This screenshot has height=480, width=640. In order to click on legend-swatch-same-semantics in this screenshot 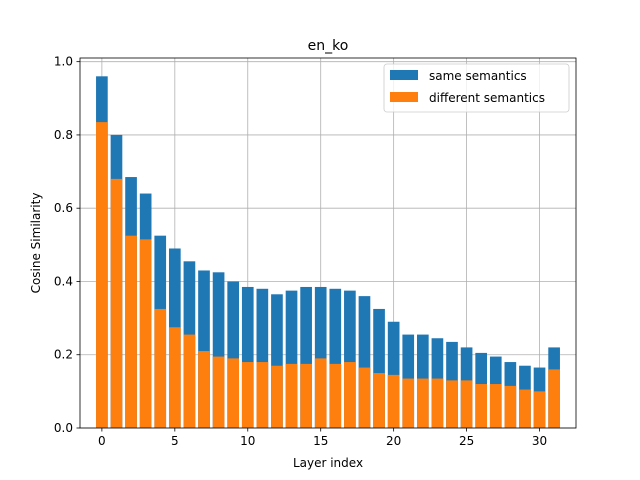, I will do `click(404, 75)`.